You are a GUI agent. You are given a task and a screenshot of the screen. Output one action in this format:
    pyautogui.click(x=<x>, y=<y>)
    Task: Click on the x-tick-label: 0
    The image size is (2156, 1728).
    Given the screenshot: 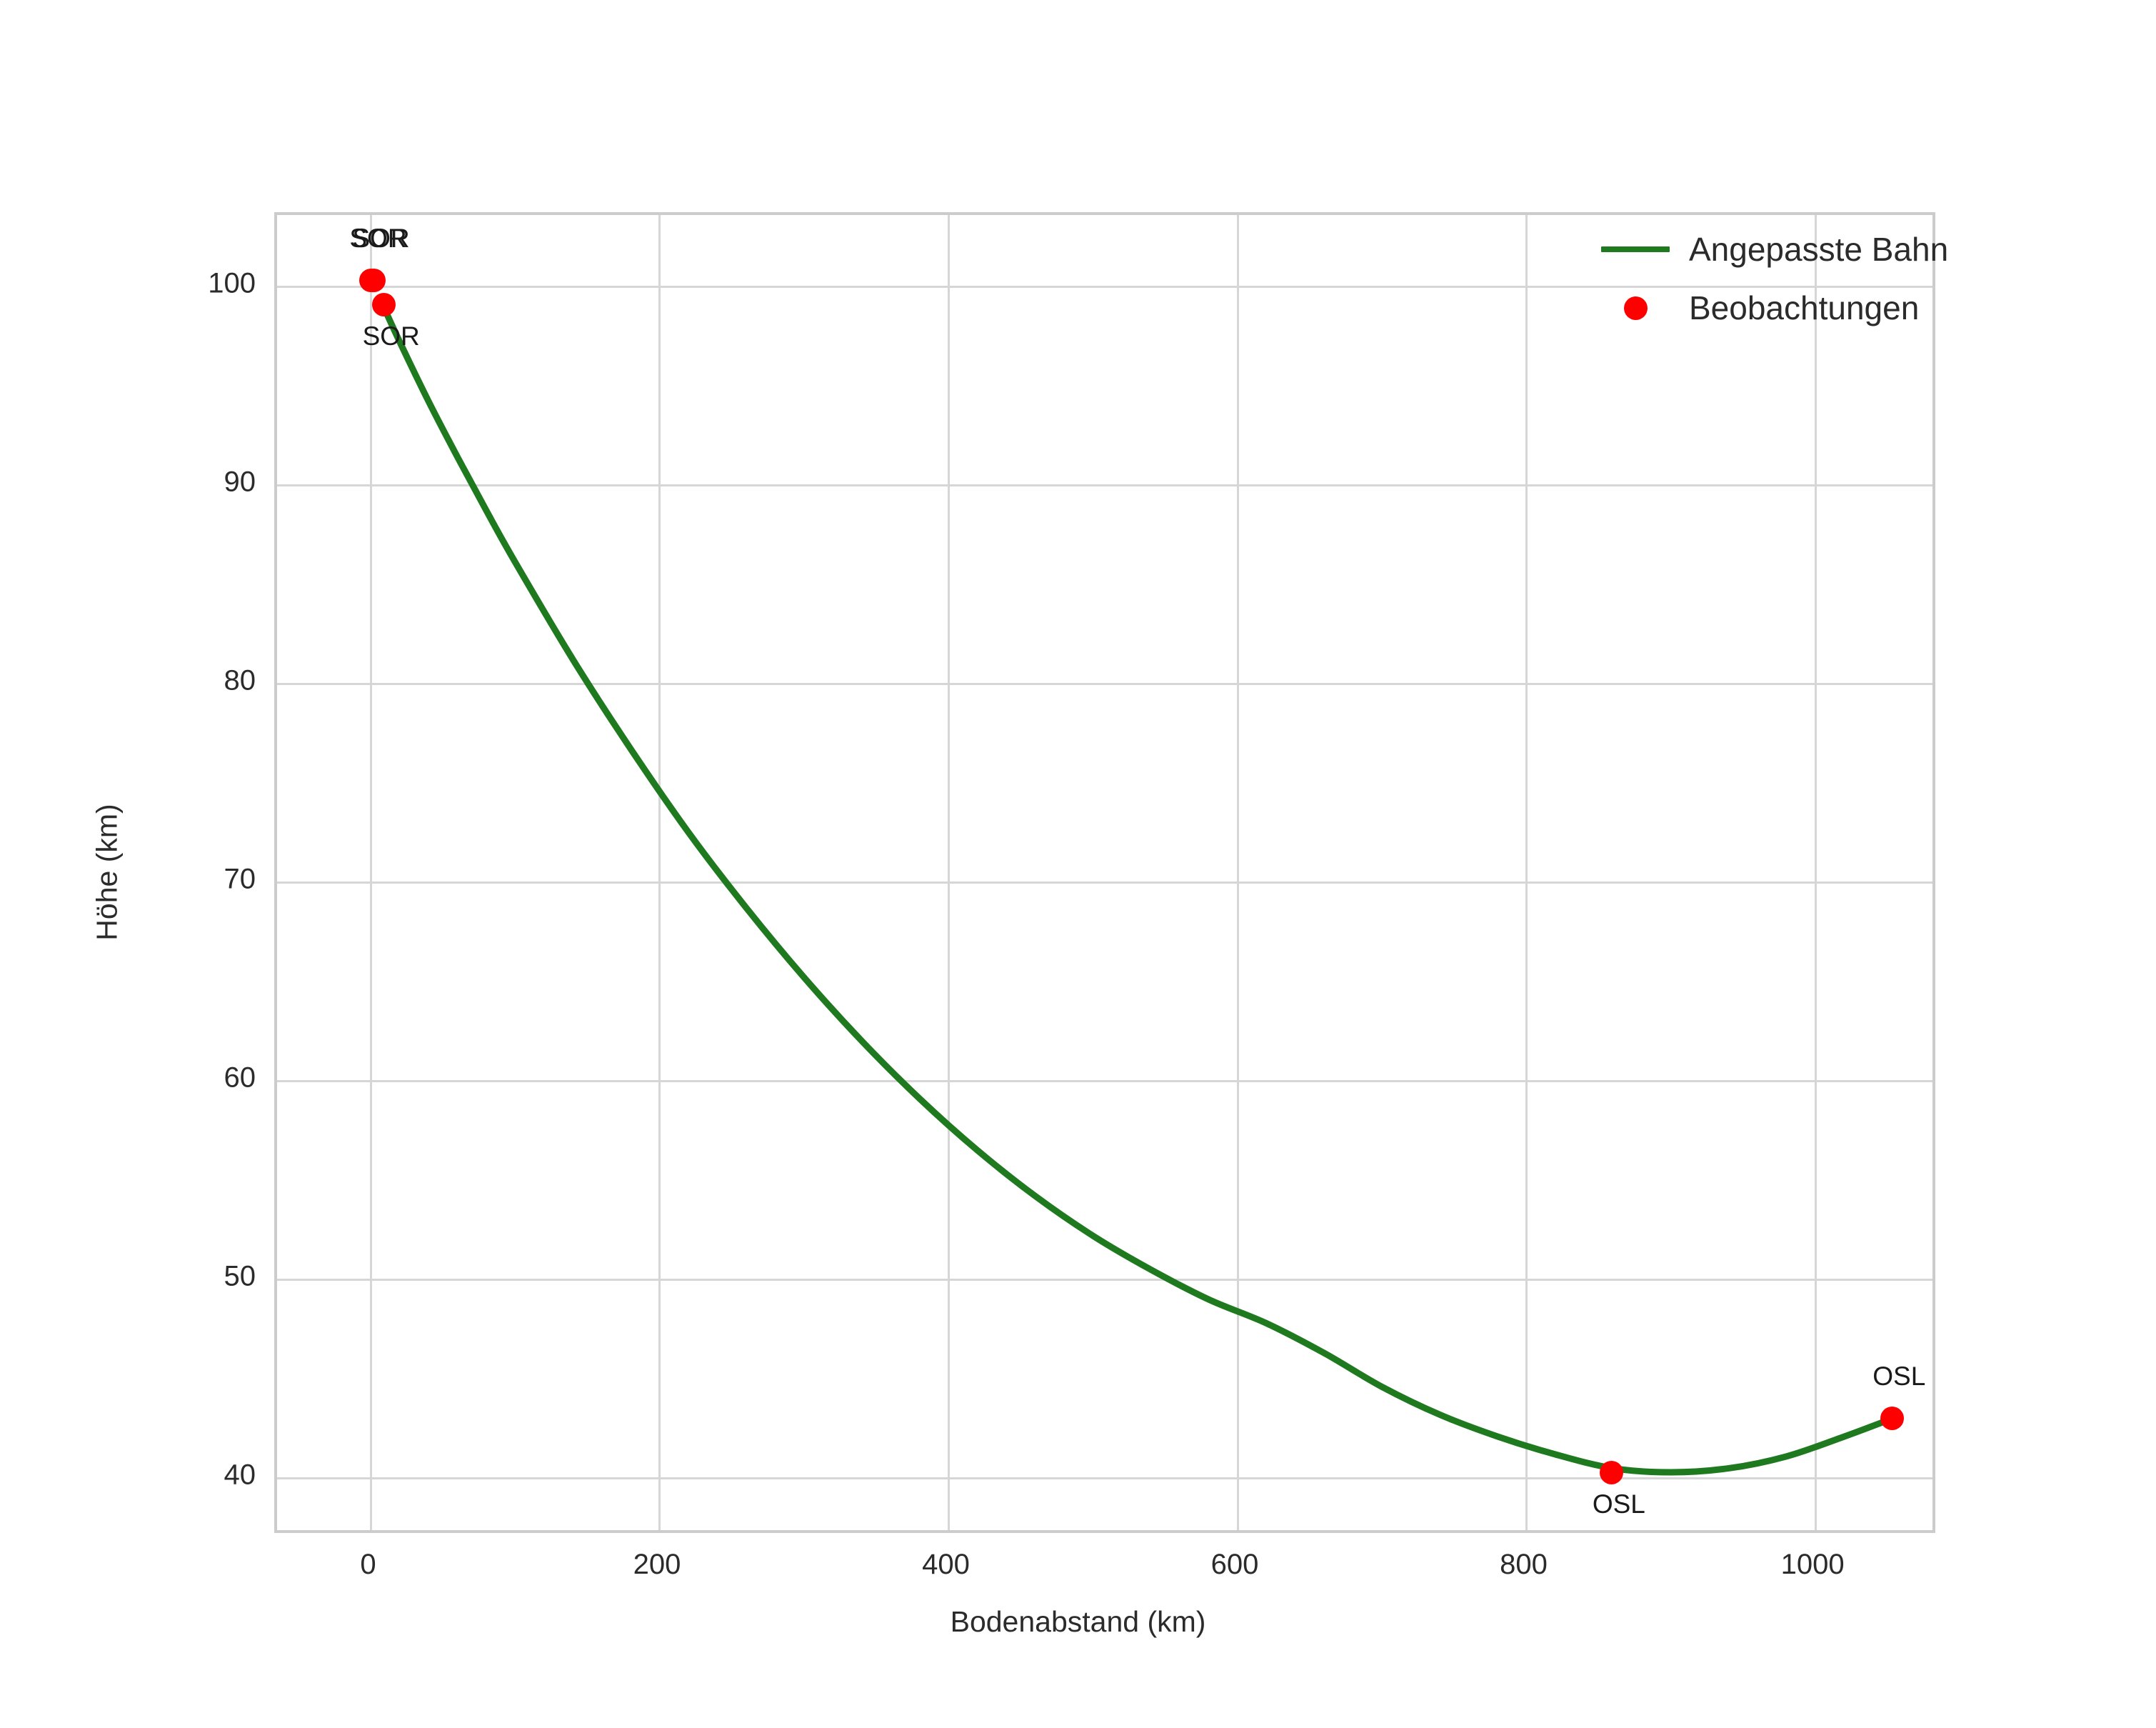 What is the action you would take?
    pyautogui.click(x=368, y=1564)
    